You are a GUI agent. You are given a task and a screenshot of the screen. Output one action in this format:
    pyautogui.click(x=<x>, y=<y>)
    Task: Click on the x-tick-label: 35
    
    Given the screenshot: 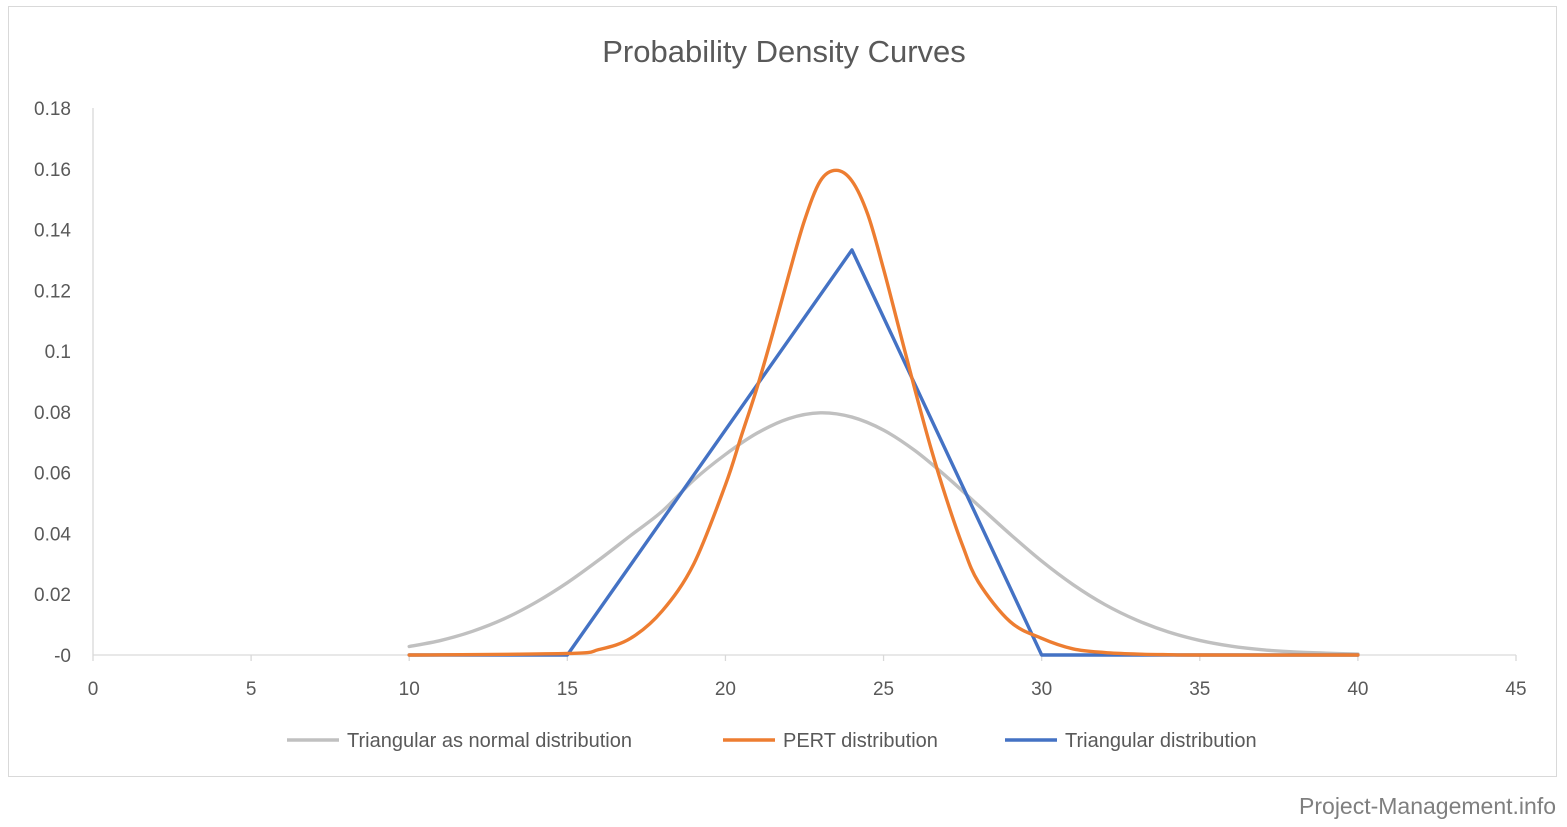 What is the action you would take?
    pyautogui.click(x=1199, y=689)
    